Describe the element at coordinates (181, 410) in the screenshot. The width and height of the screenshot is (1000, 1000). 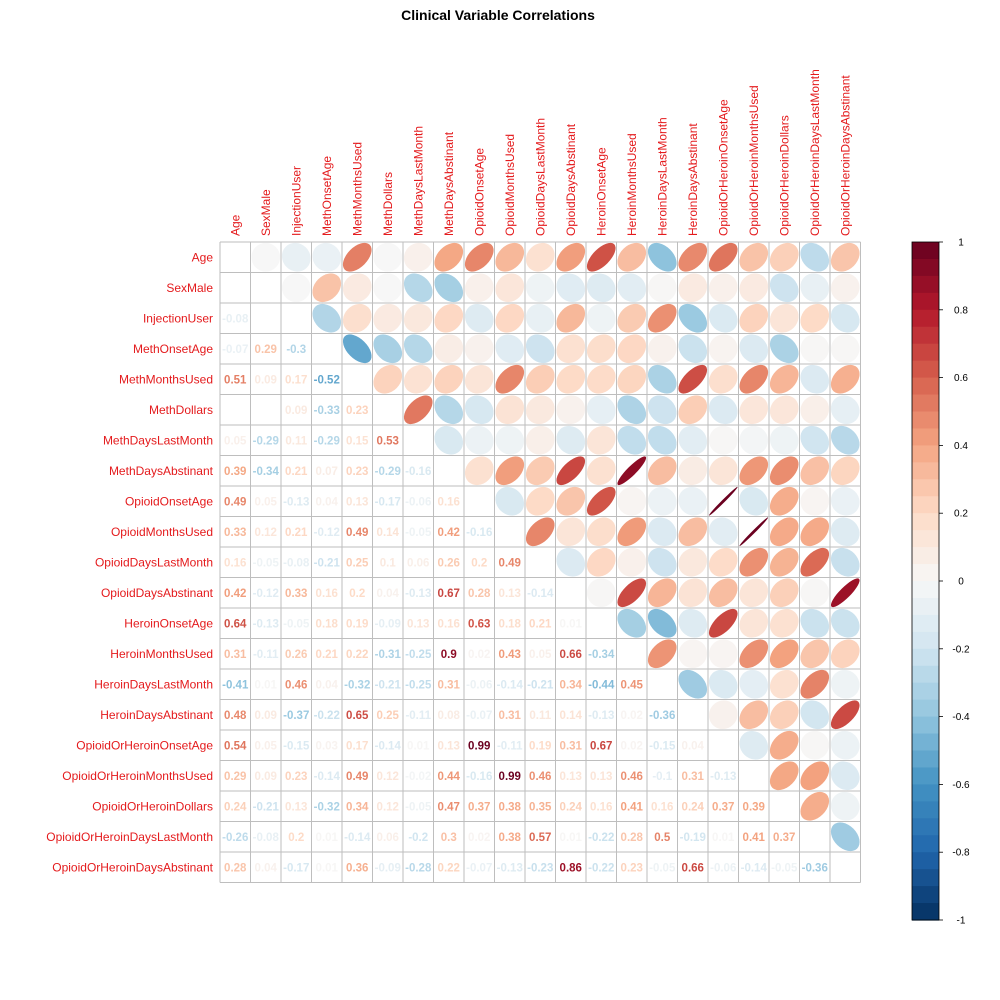
I see `row-label: MethDollars` at that location.